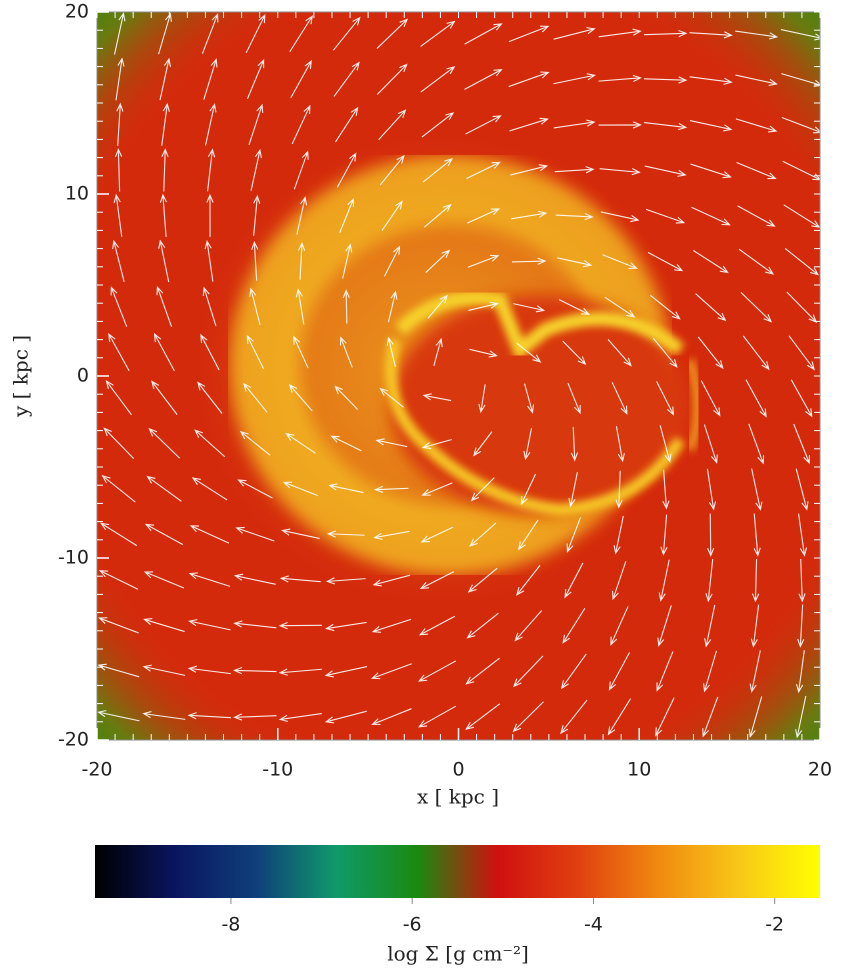 The width and height of the screenshot is (841, 974). I want to click on colorbar, so click(457, 871).